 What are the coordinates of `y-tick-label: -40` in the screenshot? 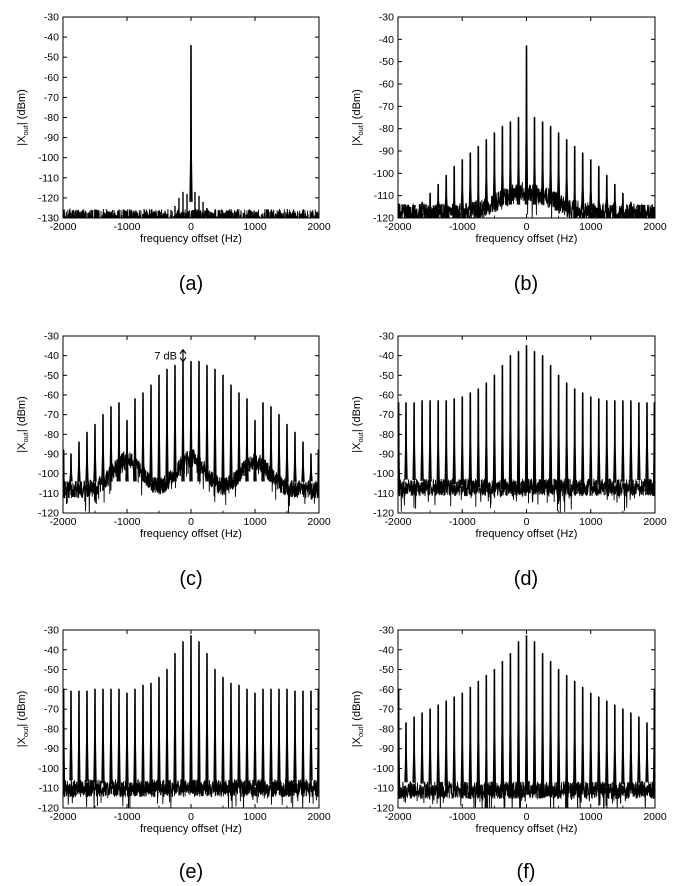 It's located at (386, 650).